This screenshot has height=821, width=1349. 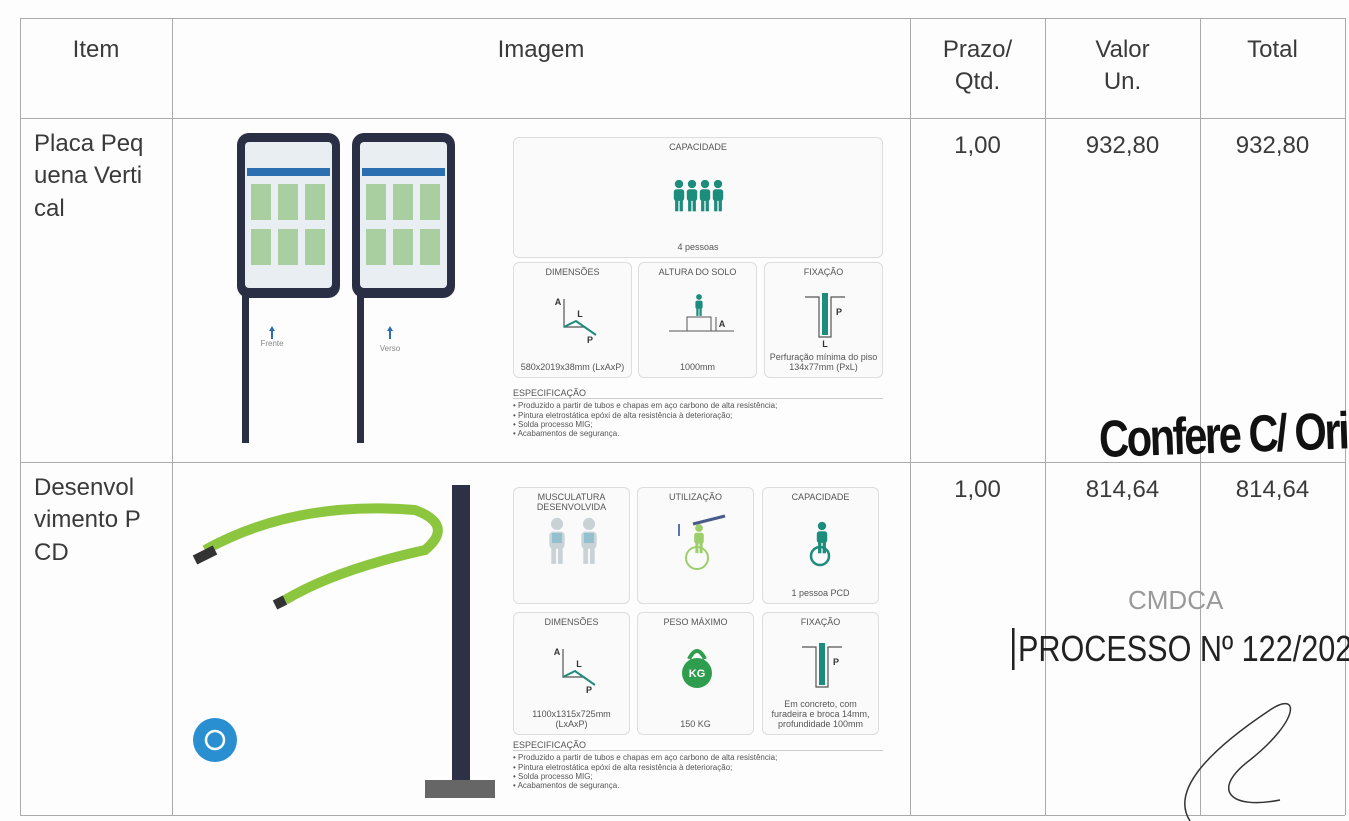 What do you see at coordinates (695, 724) in the screenshot?
I see `card-caption: 150 KG` at bounding box center [695, 724].